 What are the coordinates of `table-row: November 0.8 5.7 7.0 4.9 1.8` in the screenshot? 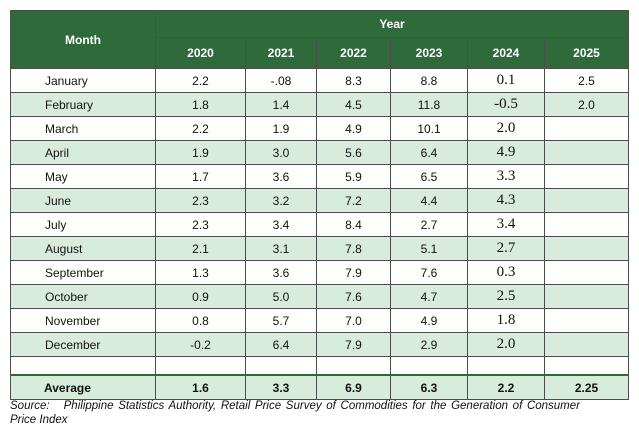 It's located at (320, 320).